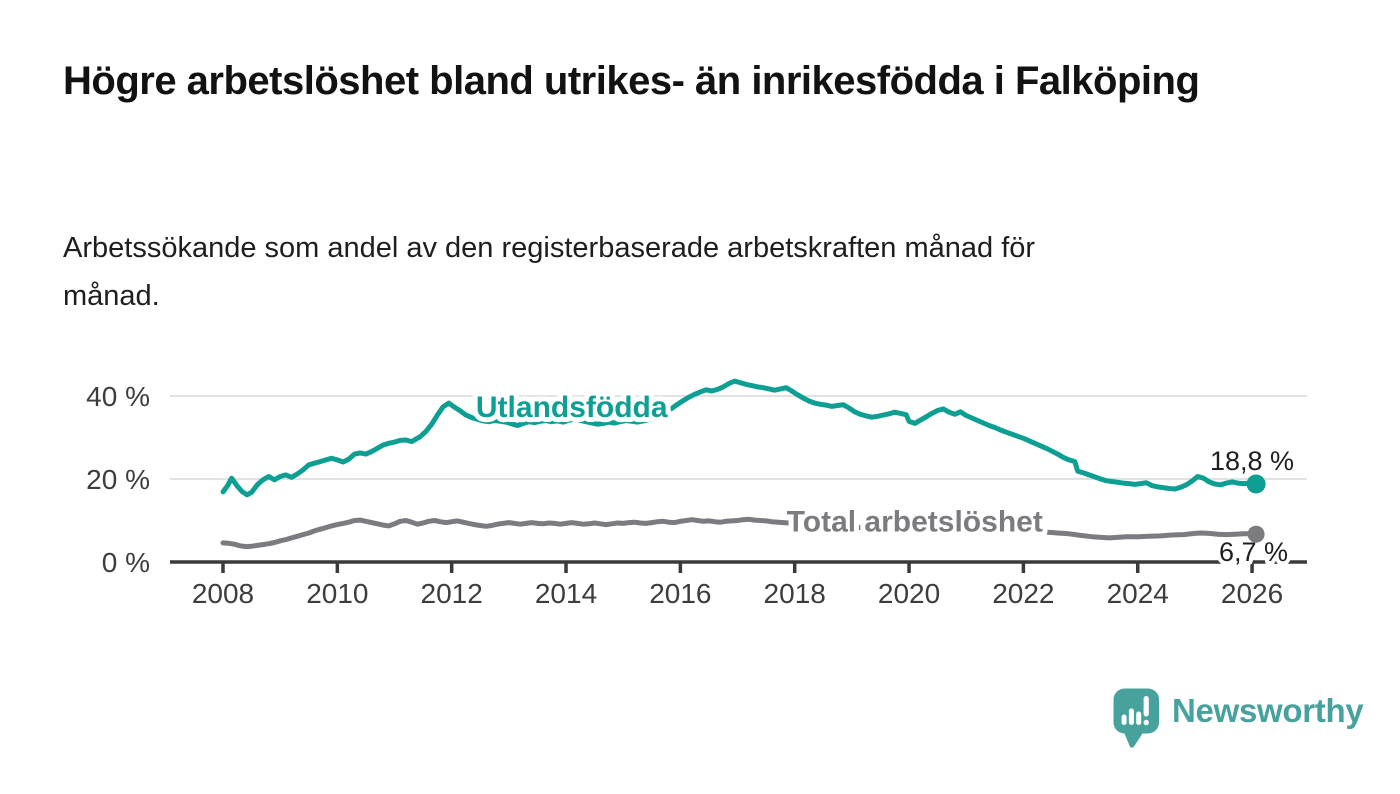  I want to click on exclamation-stem, so click(1146, 706).